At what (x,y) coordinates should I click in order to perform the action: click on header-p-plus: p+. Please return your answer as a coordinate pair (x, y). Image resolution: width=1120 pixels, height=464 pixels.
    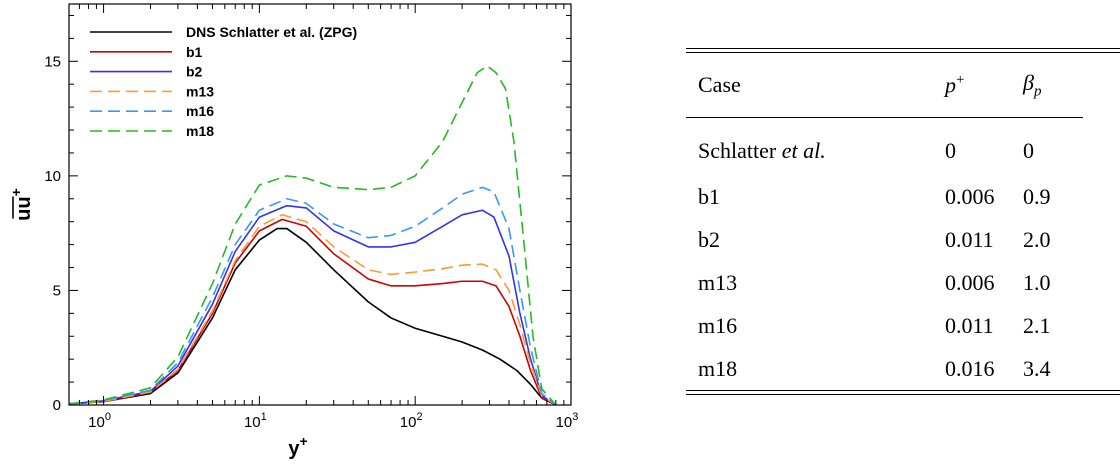
    Looking at the image, I should click on (955, 84).